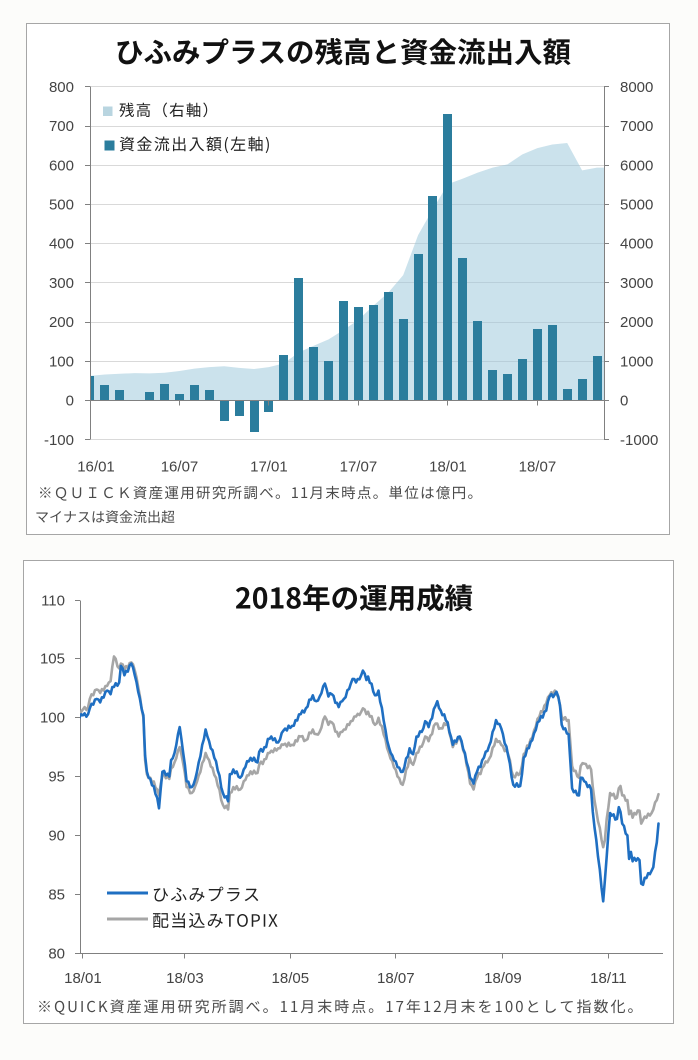 This screenshot has height=1060, width=698. I want to click on svg-text: 17/01, so click(269, 467).